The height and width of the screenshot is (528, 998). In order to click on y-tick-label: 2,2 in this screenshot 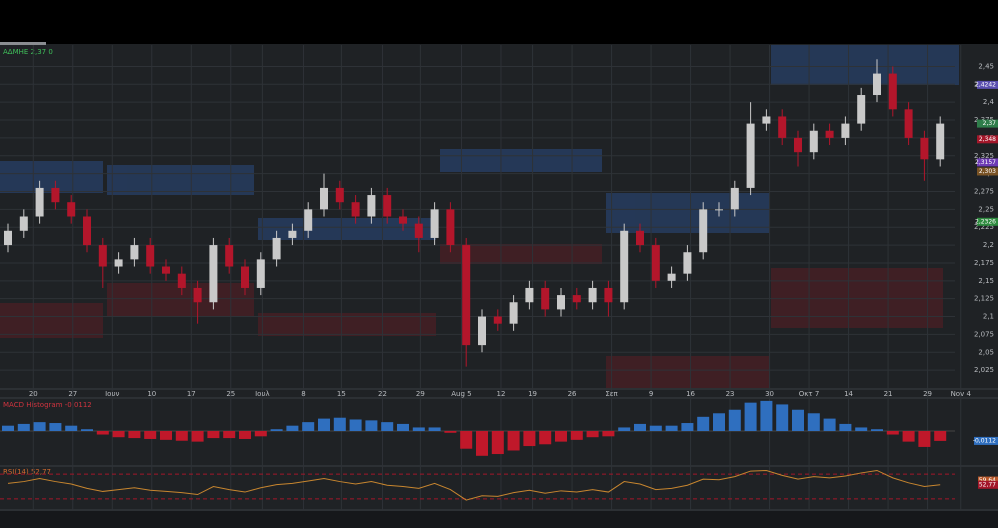, I will do `click(988, 245)`.